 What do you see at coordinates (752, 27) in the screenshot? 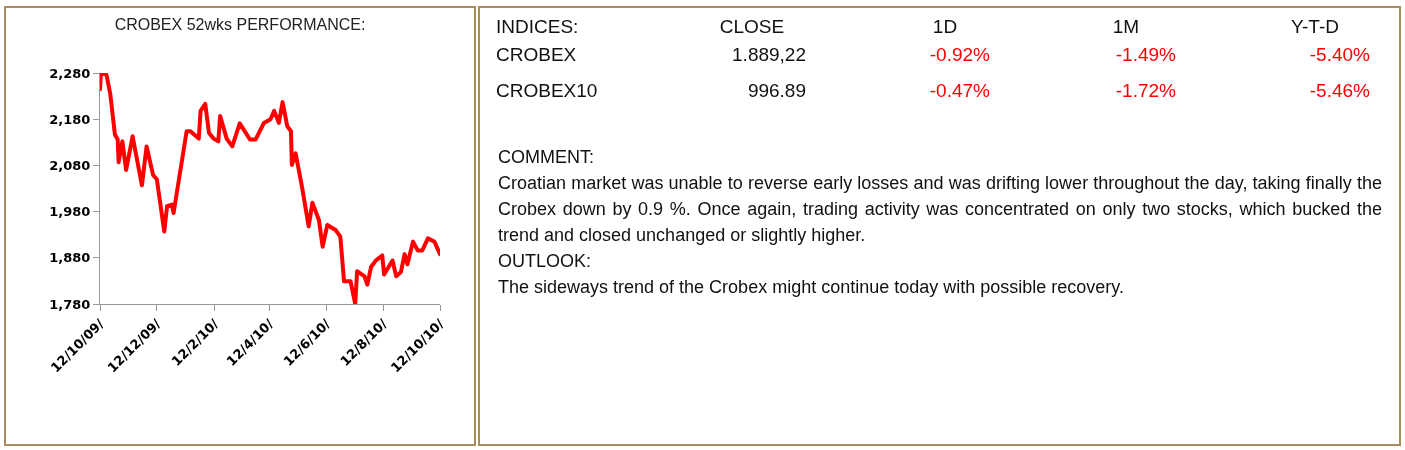
I see `text: CLOSE` at bounding box center [752, 27].